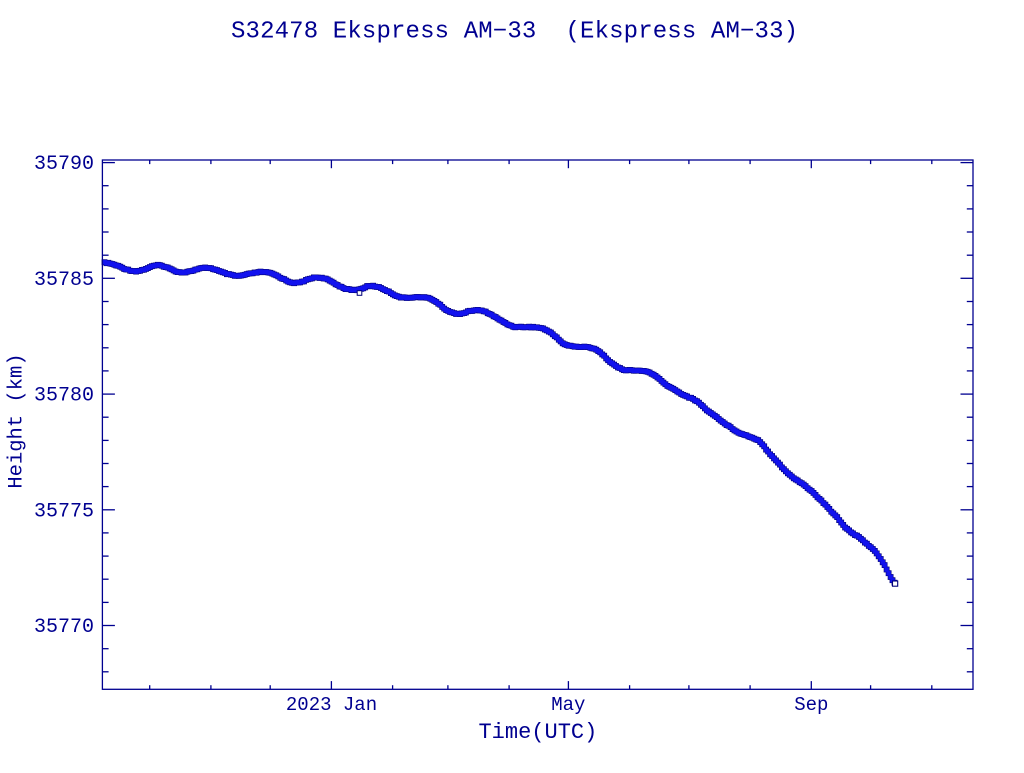 The image size is (1024, 773). What do you see at coordinates (64, 627) in the screenshot?
I see `svg-text: 35770` at bounding box center [64, 627].